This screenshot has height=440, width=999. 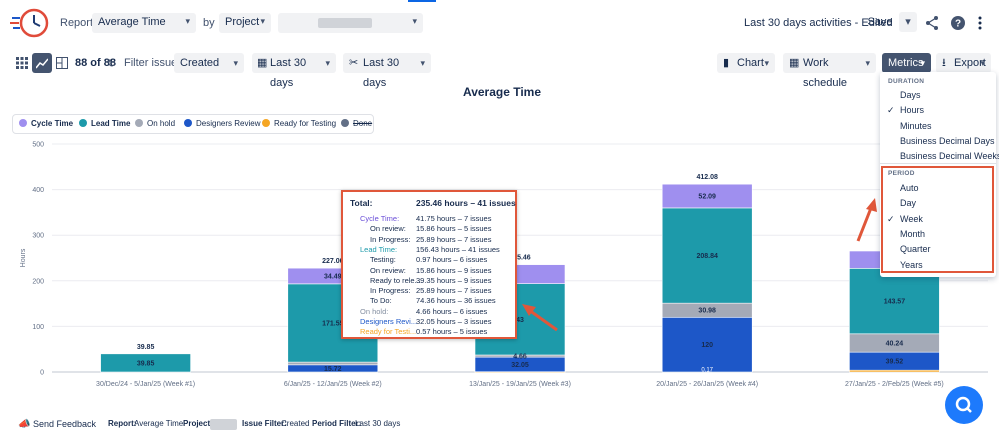 I want to click on bar-data-label: 0.17, so click(x=707, y=371).